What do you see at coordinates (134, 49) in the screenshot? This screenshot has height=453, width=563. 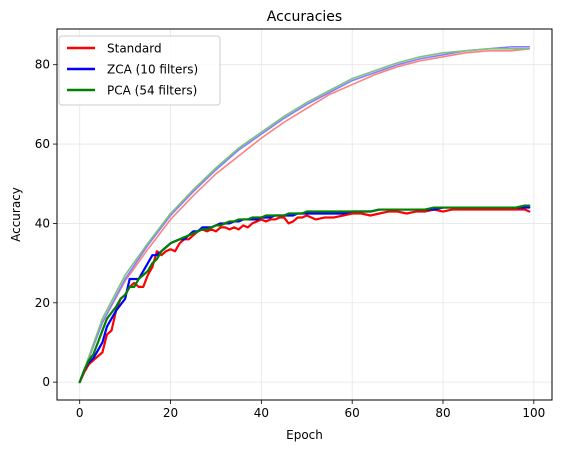 I see `legend-label-standard: Standard` at bounding box center [134, 49].